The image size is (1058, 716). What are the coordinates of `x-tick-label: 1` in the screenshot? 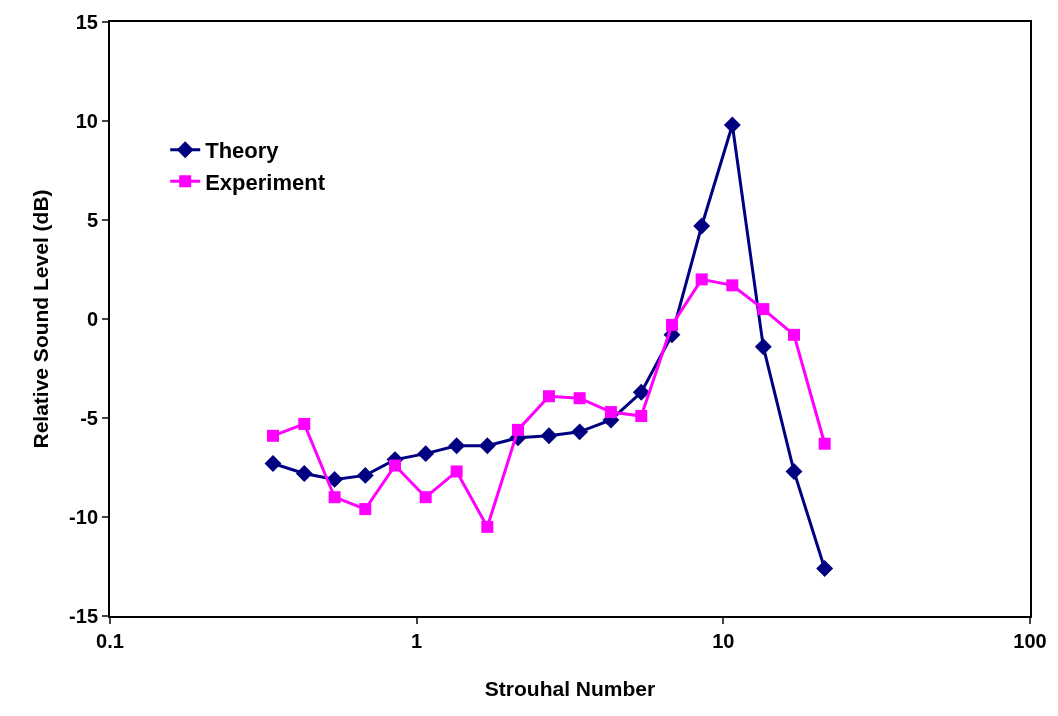 It's located at (417, 641).